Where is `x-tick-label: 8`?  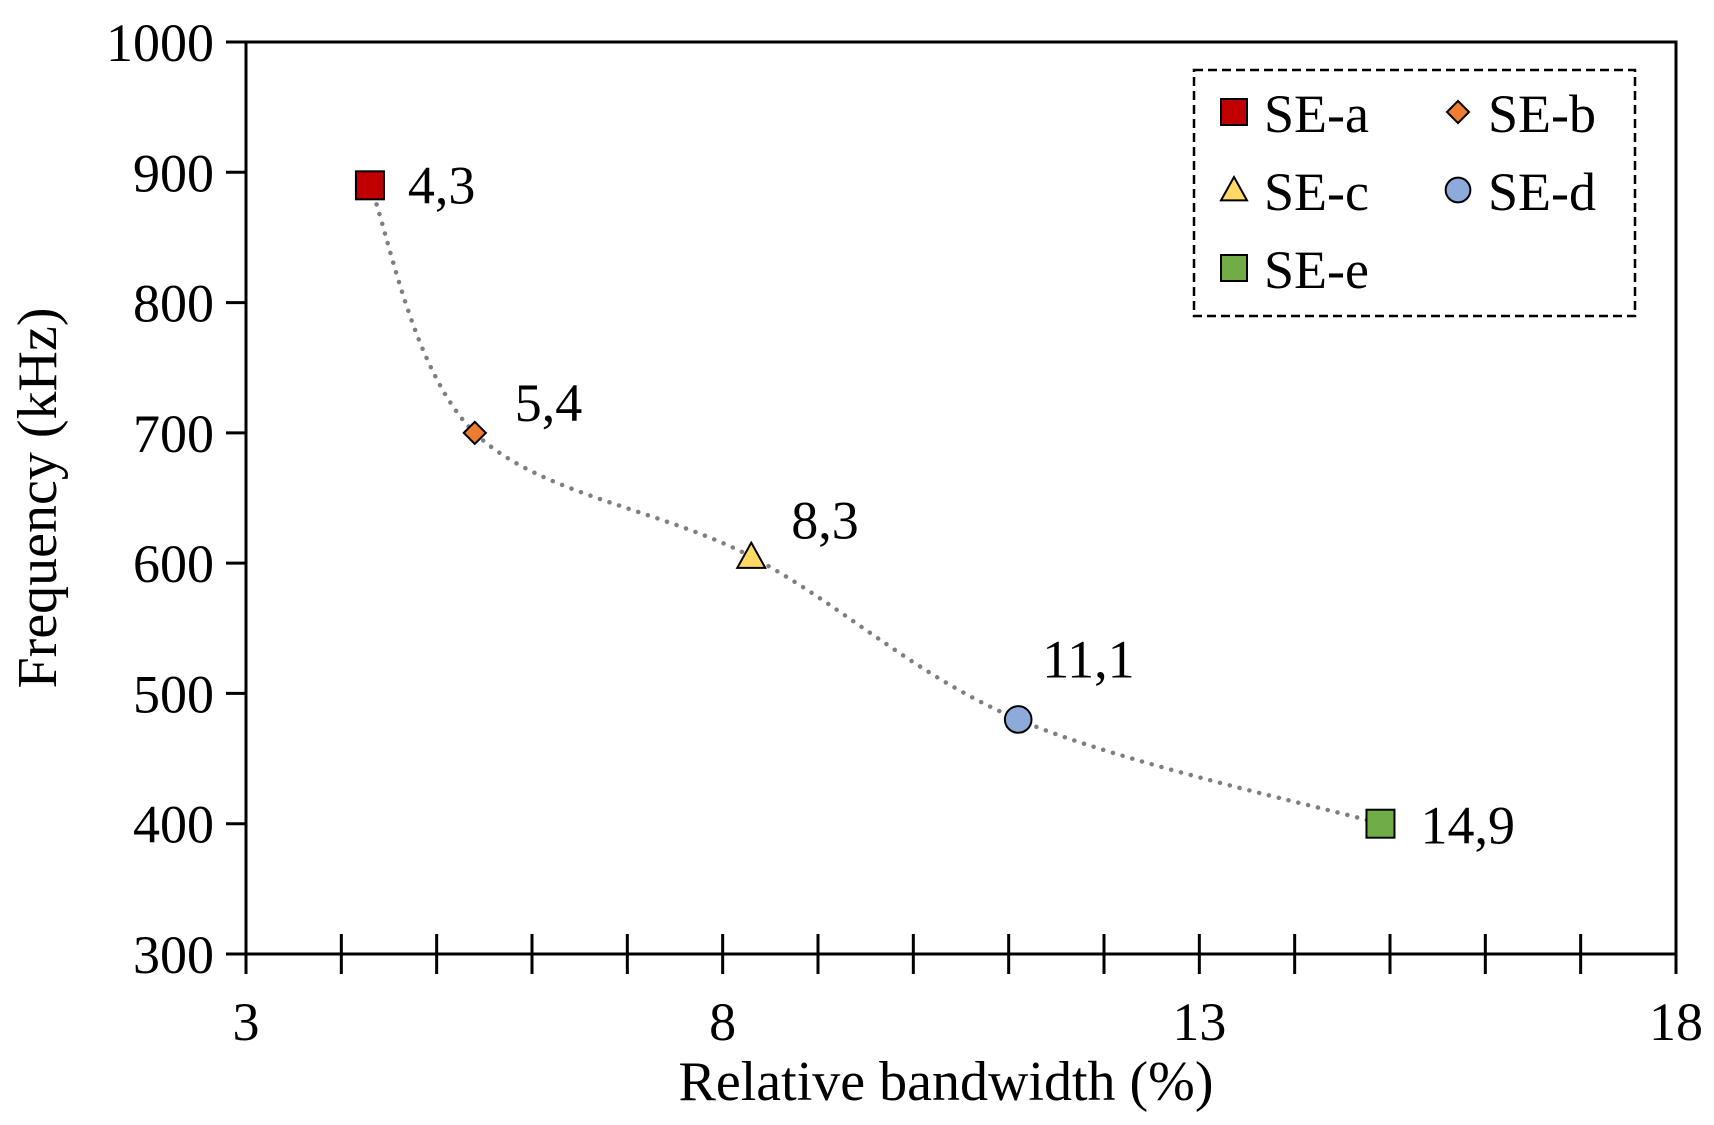 x-tick-label: 8 is located at coordinates (722, 1022).